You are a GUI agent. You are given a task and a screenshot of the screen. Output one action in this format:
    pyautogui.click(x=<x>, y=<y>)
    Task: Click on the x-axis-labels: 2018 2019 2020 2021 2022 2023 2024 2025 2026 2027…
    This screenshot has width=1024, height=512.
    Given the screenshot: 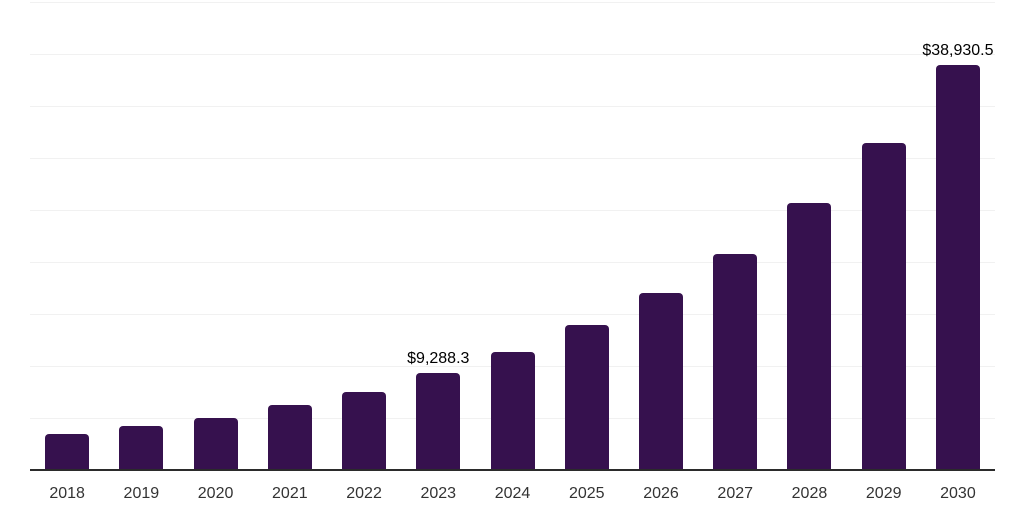 What is the action you would take?
    pyautogui.click(x=512, y=494)
    